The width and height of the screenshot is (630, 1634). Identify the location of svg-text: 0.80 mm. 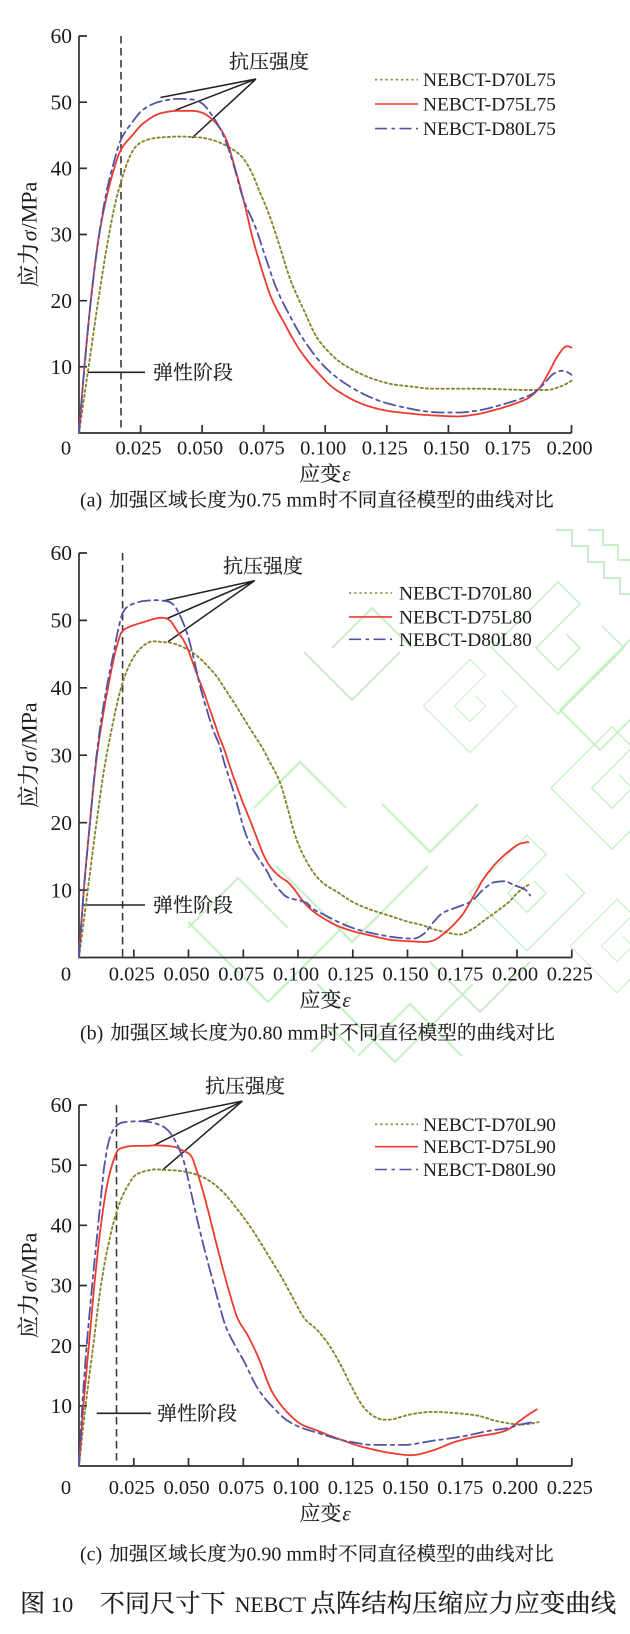
(284, 1033).